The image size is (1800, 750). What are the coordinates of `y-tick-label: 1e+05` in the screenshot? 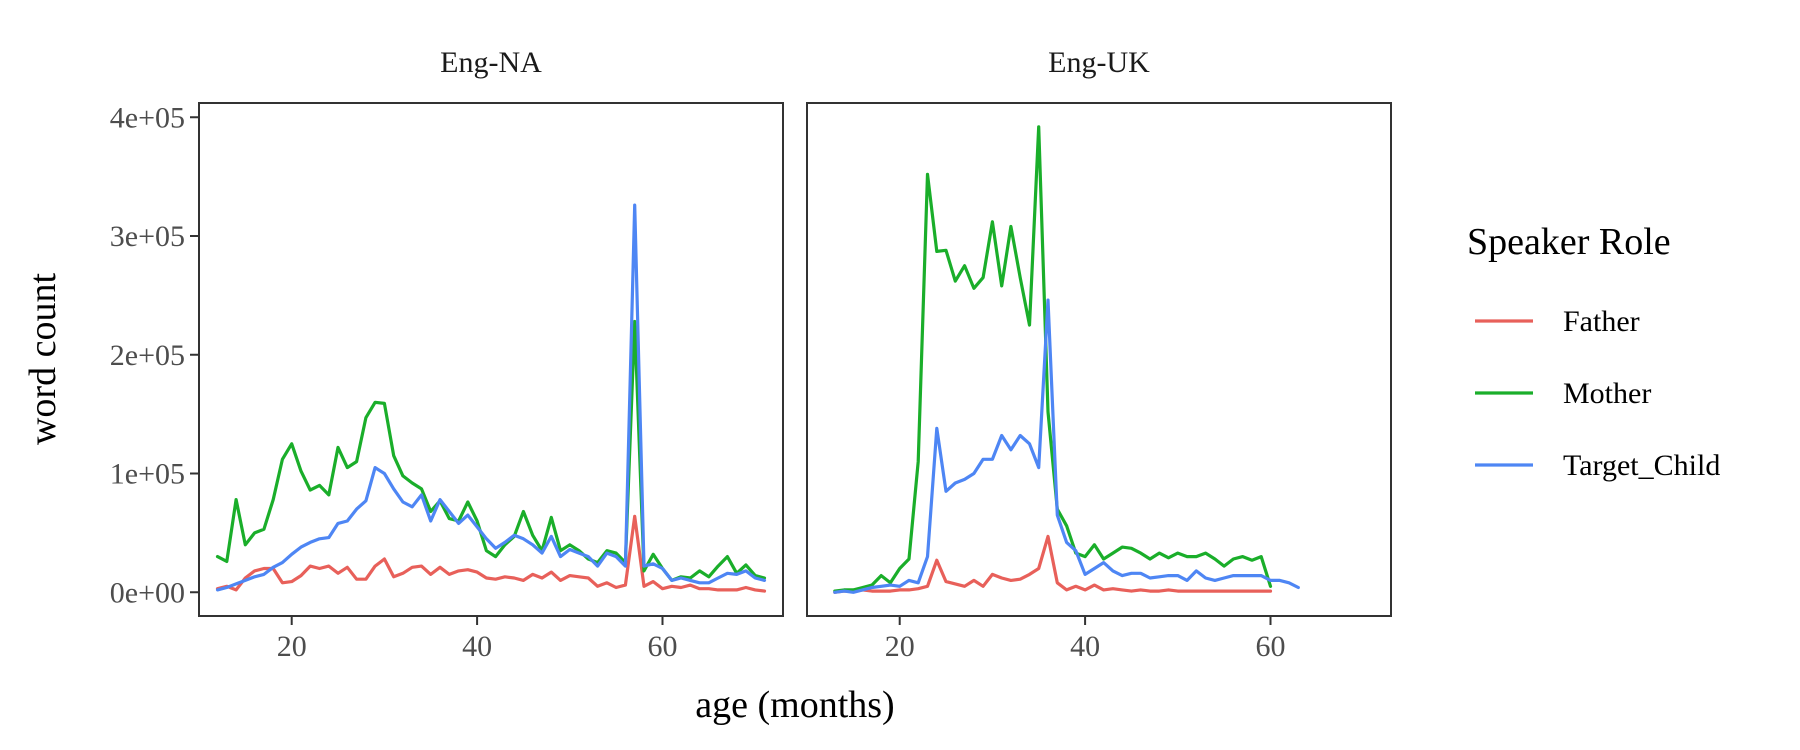 It's located at (147, 474).